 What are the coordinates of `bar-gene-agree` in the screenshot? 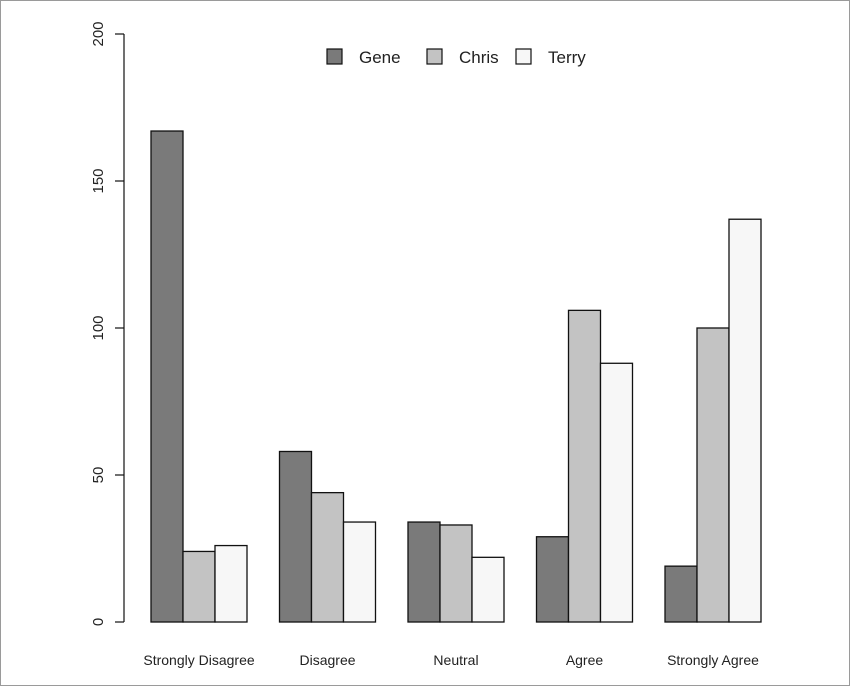 It's located at (552, 579).